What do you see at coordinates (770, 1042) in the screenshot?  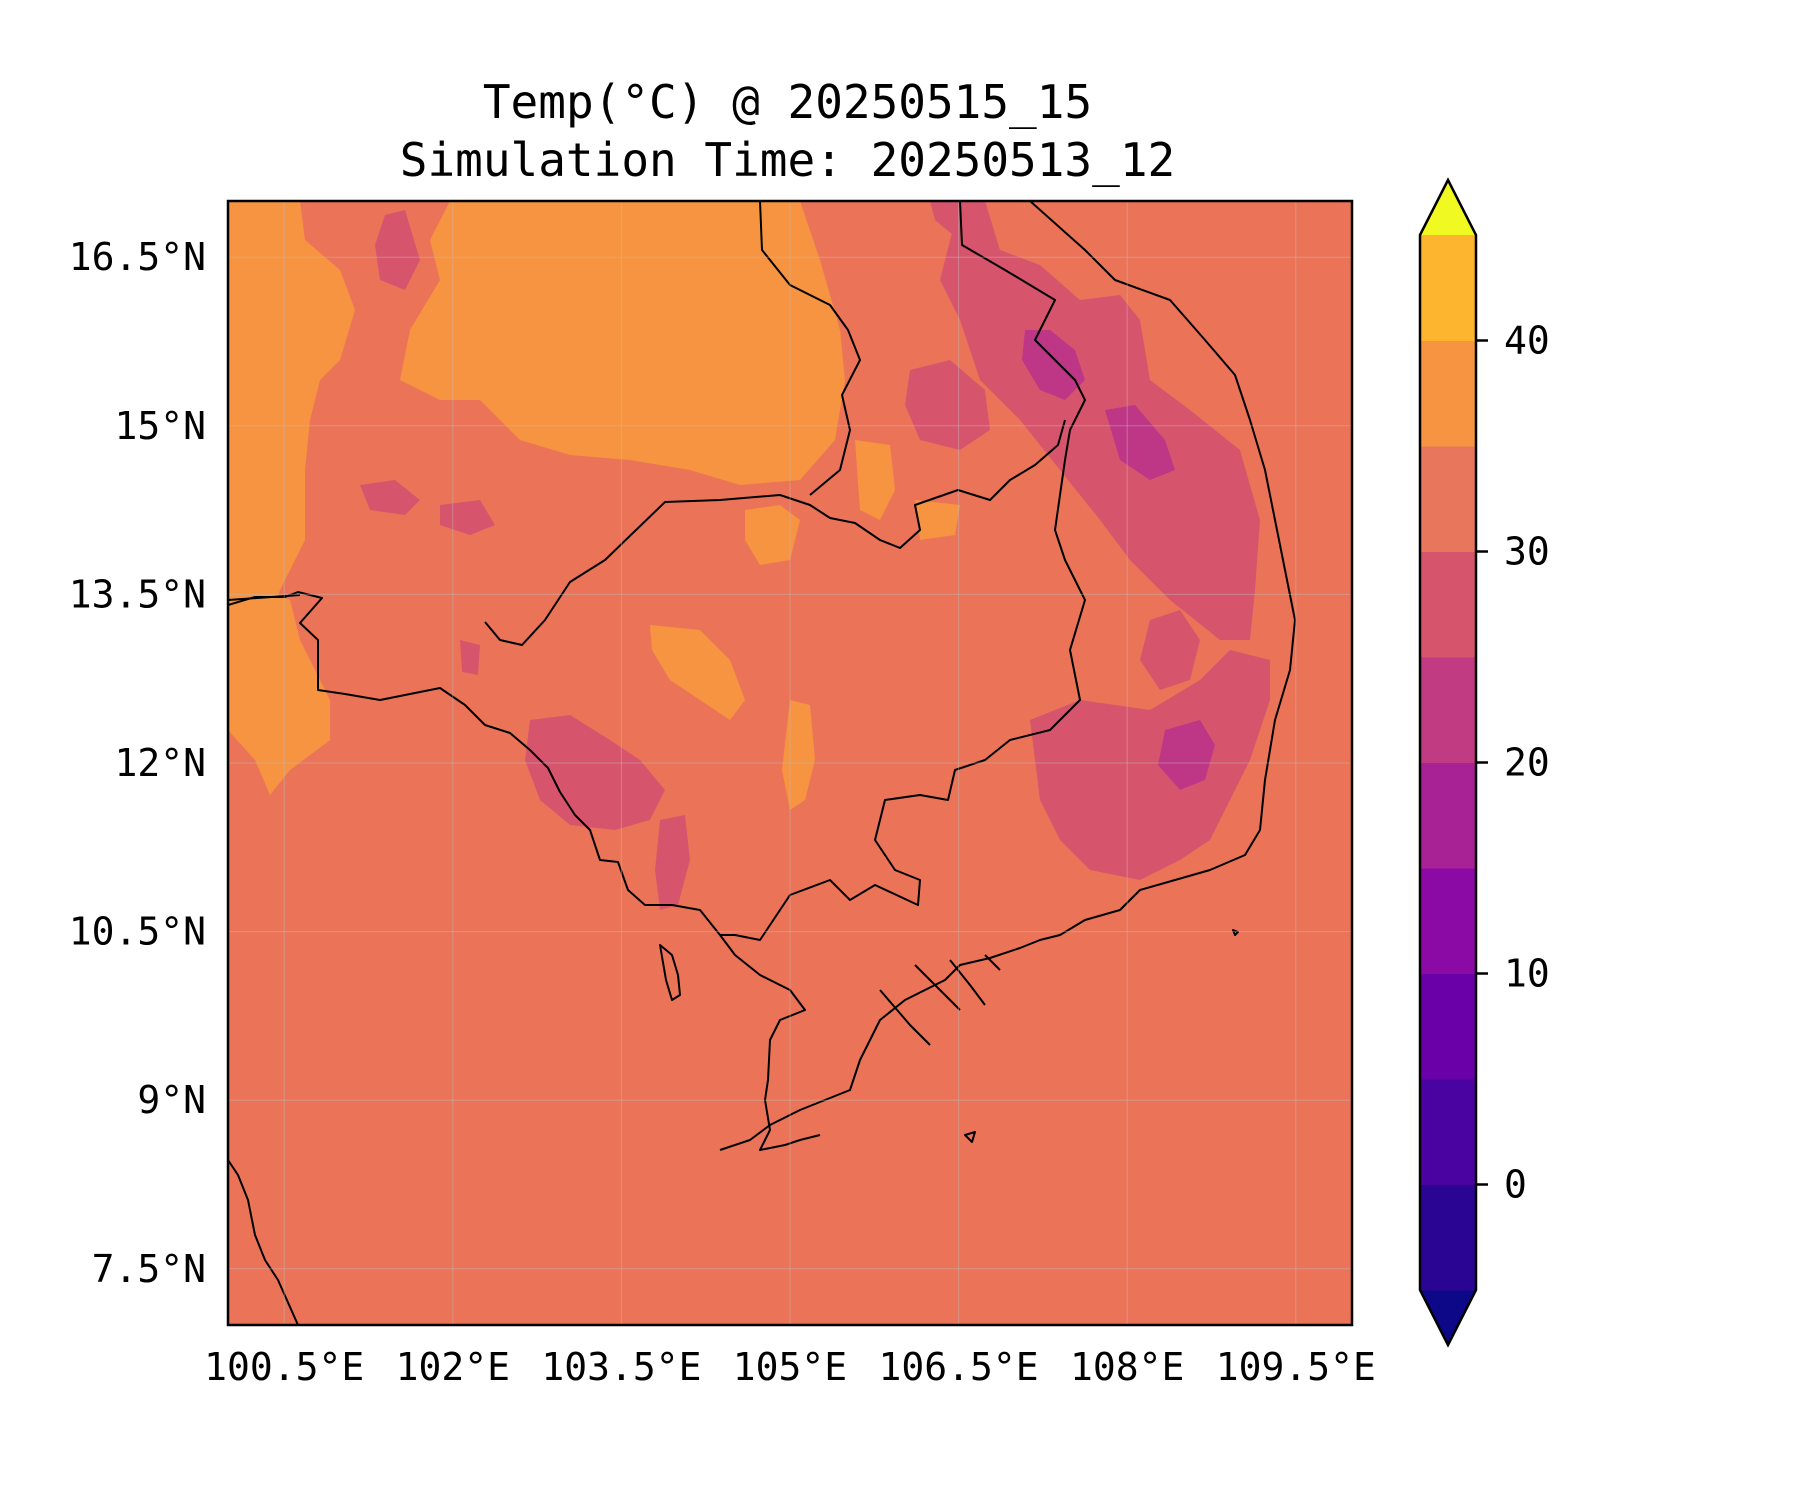 I see `coastline-mekong-delta-west` at bounding box center [770, 1042].